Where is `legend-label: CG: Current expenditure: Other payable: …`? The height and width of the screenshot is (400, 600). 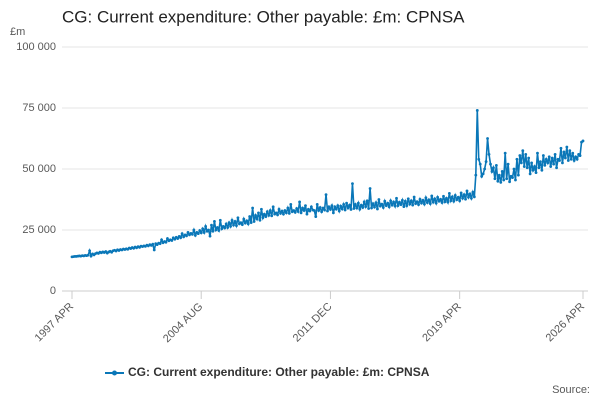 legend-label: CG: Current expenditure: Other payable: … is located at coordinates (279, 372).